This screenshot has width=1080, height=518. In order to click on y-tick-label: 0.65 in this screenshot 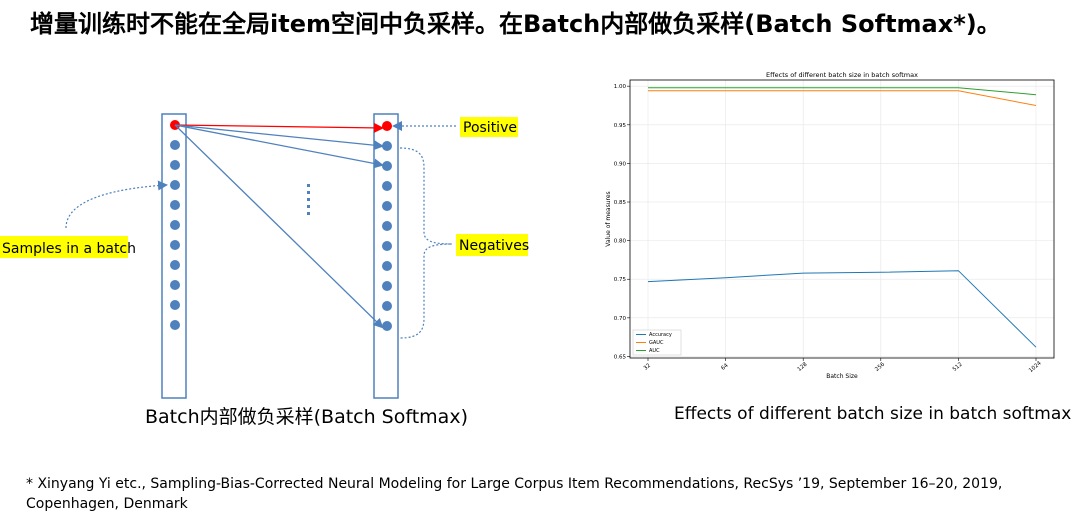, I will do `click(620, 357)`.